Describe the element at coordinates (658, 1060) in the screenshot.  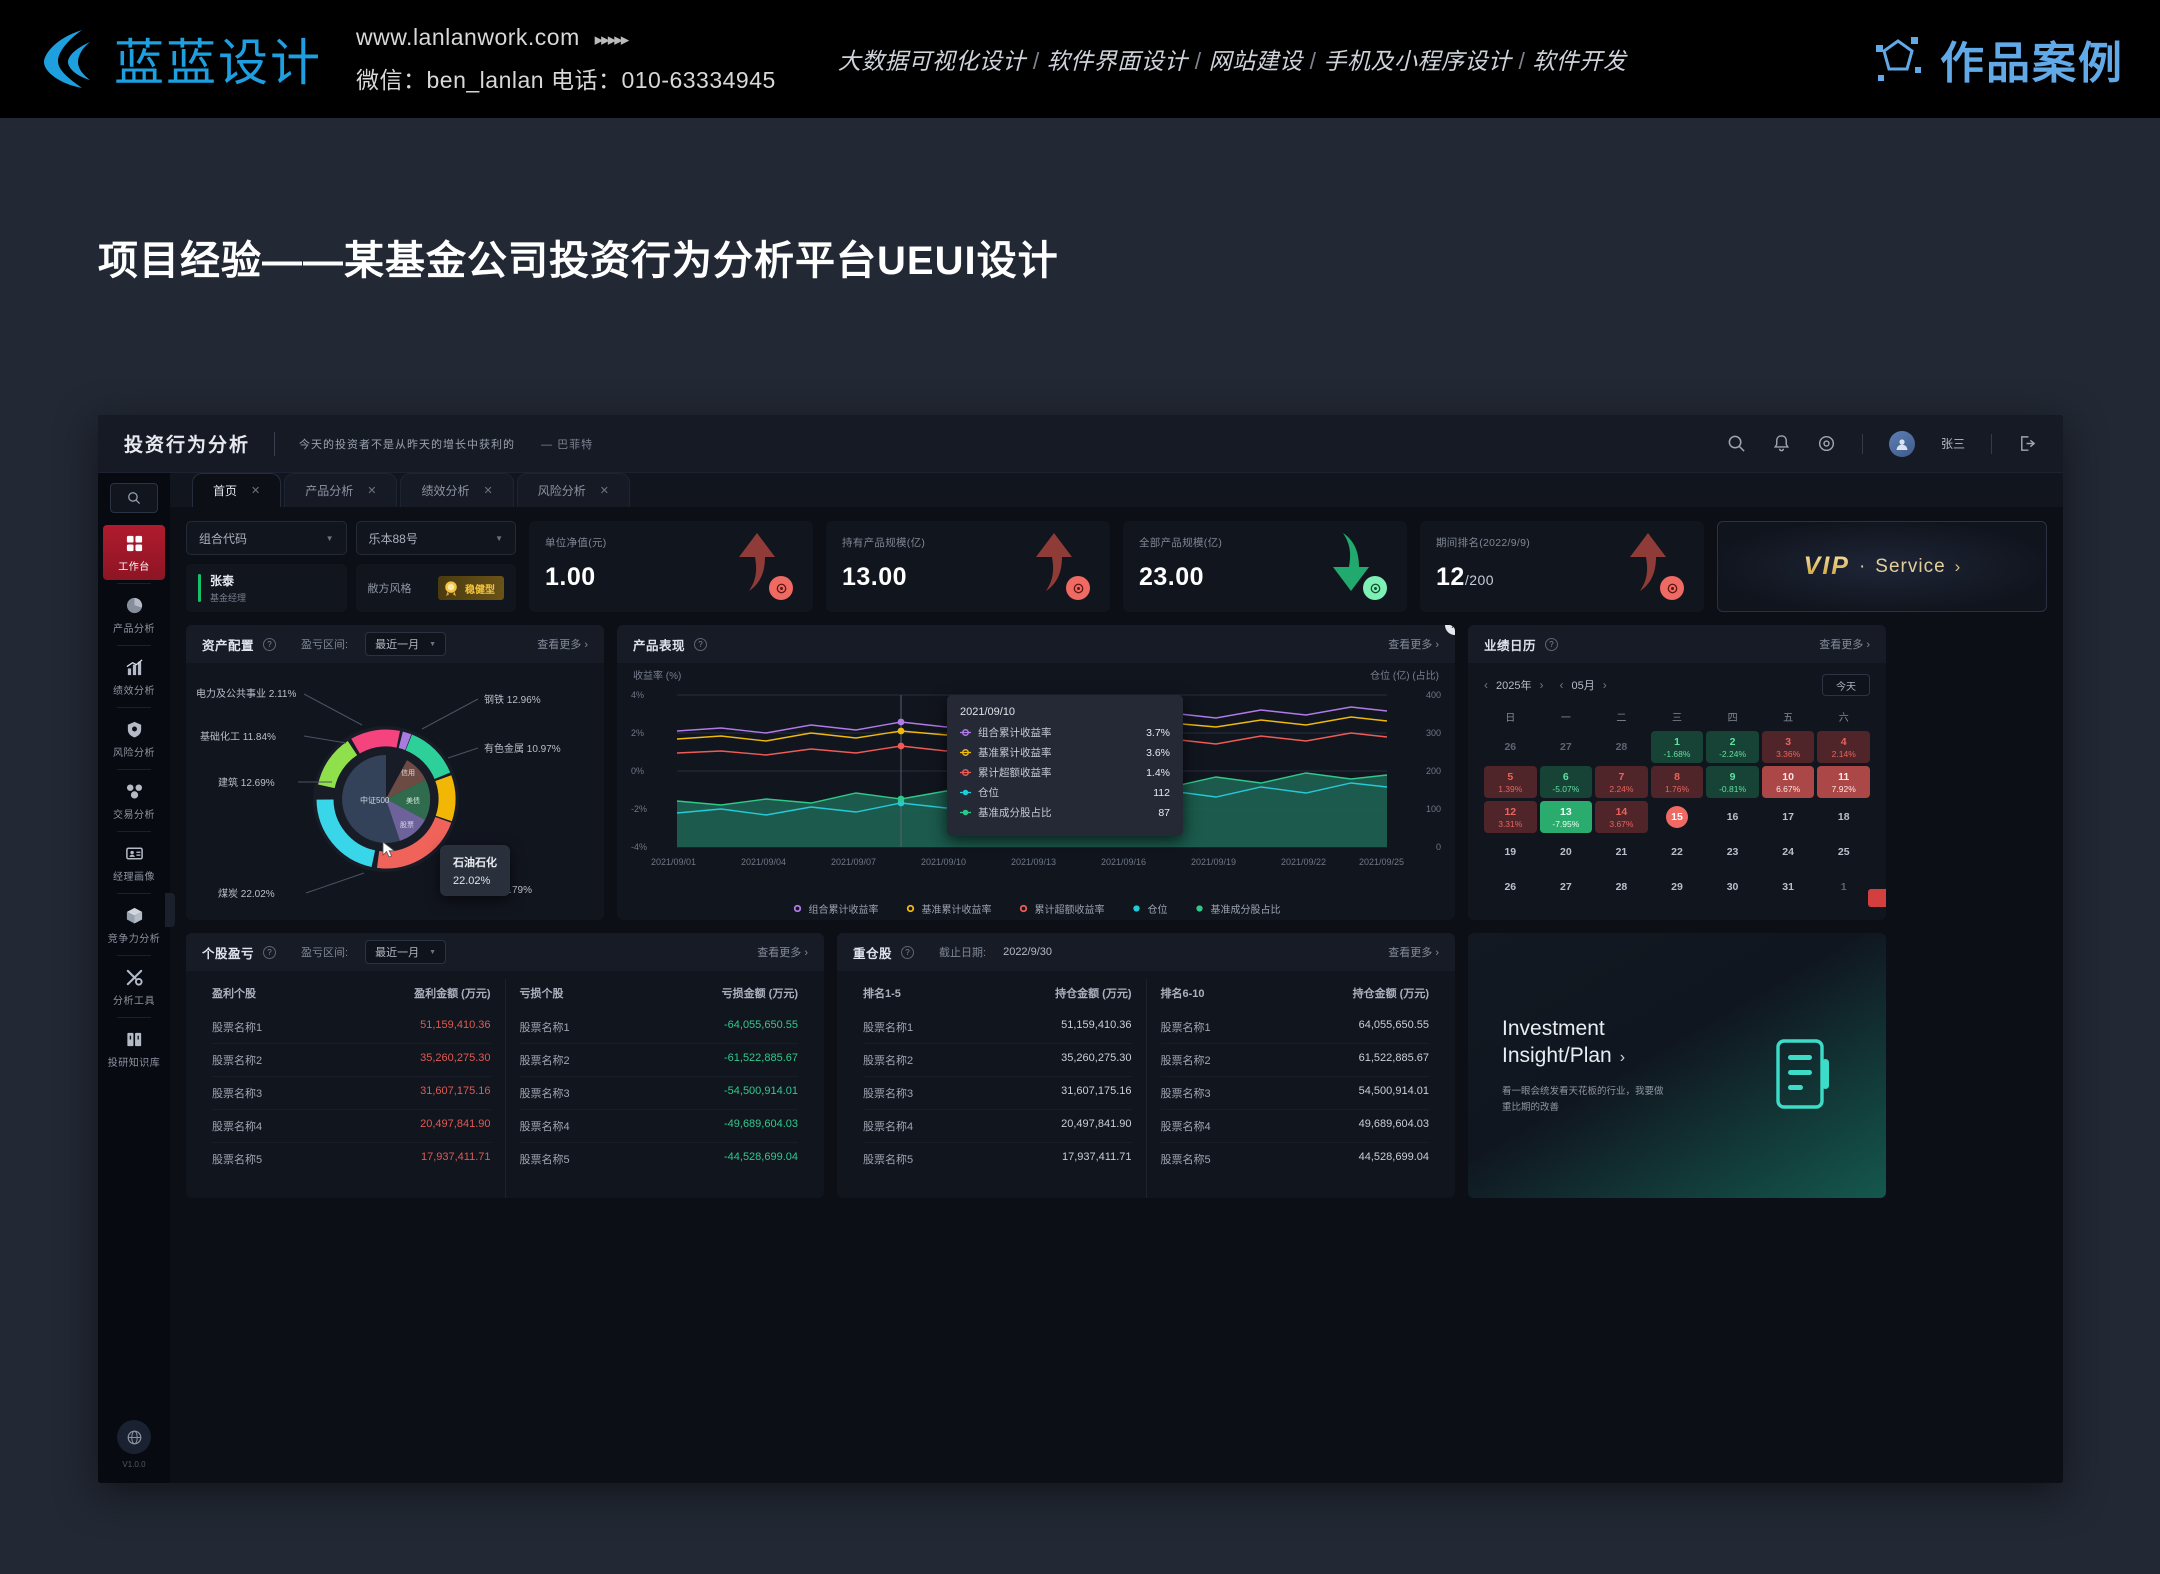
I see `table-row: 股票名称2 -61,522,885.67` at that location.